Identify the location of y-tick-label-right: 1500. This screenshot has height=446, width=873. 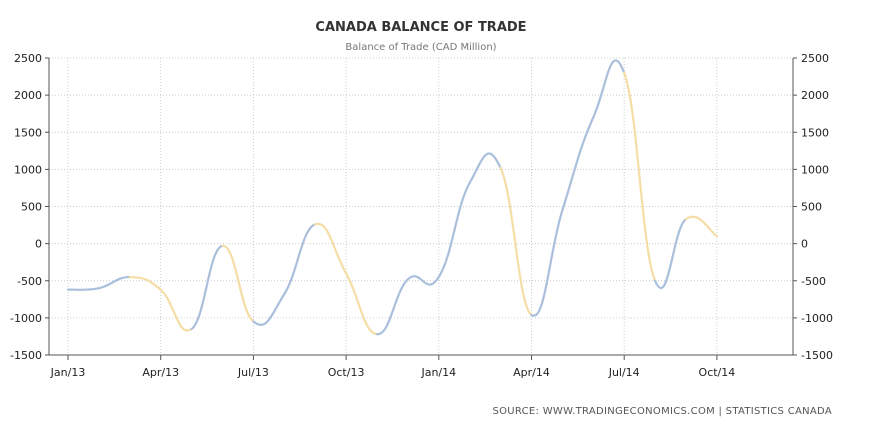
(815, 132).